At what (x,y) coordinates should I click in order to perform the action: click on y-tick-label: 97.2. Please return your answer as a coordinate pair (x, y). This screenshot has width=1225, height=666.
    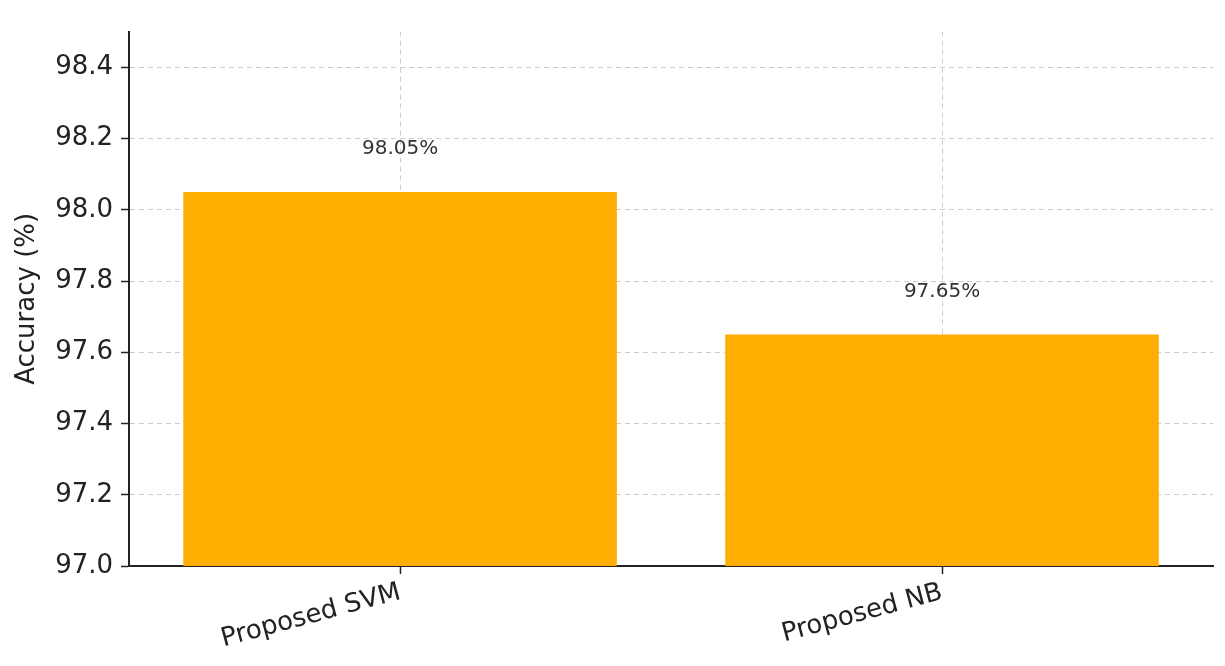
    Looking at the image, I should click on (84, 492).